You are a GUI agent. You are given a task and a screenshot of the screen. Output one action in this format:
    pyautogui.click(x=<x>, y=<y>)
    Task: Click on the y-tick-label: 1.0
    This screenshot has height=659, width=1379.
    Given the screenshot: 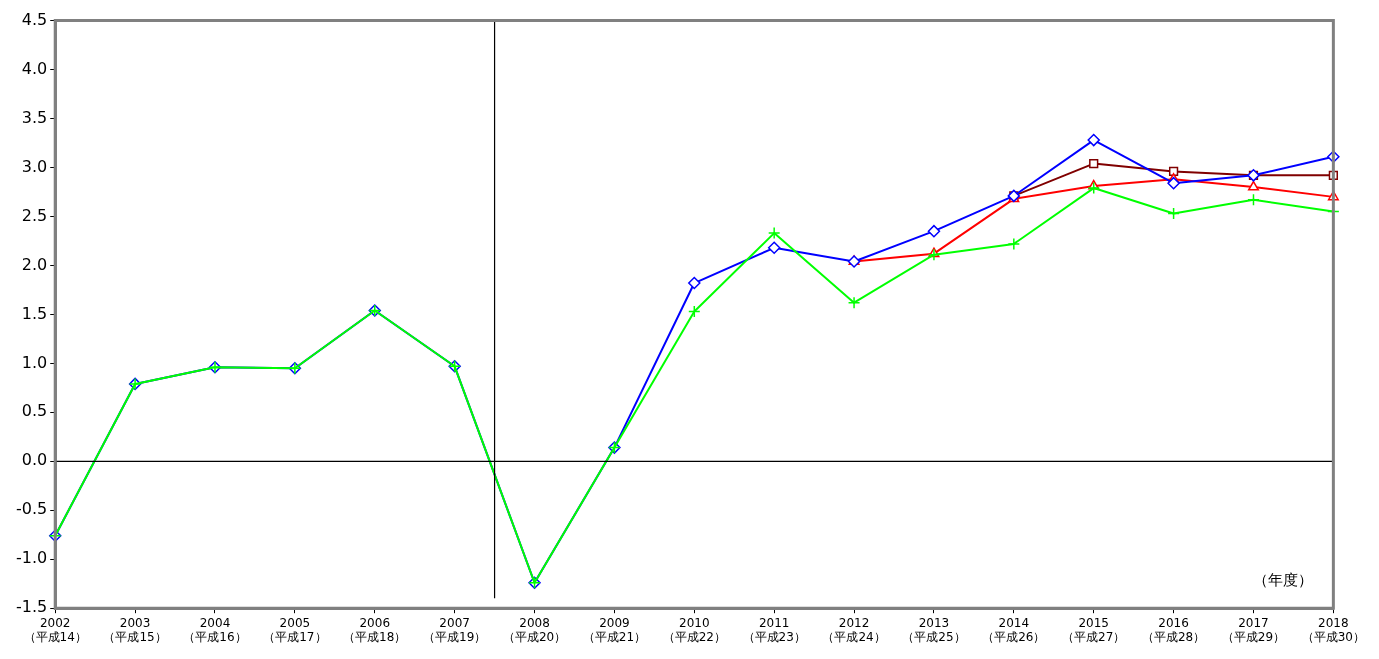 What is the action you would take?
    pyautogui.click(x=34, y=362)
    